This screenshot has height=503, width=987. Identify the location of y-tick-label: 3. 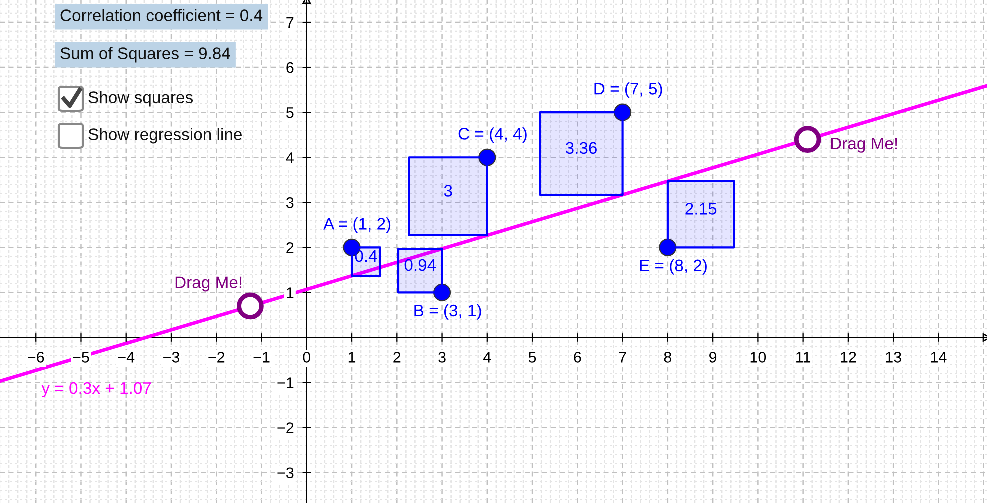
(290, 203).